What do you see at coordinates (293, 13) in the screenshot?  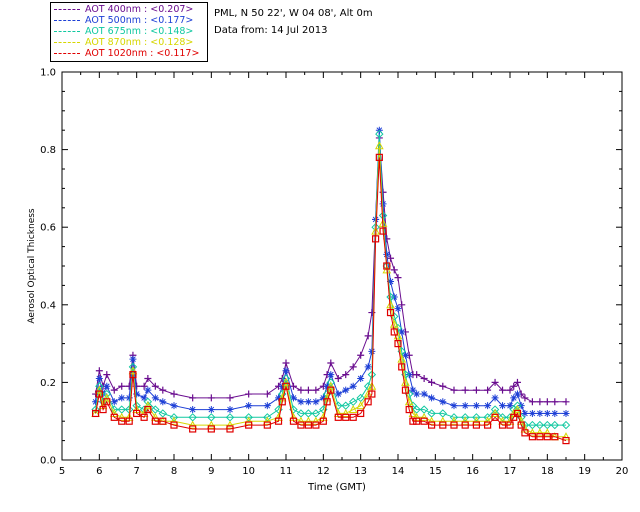 I see `location-text: PML, N 50 22', W 04 08', Alt 0m` at bounding box center [293, 13].